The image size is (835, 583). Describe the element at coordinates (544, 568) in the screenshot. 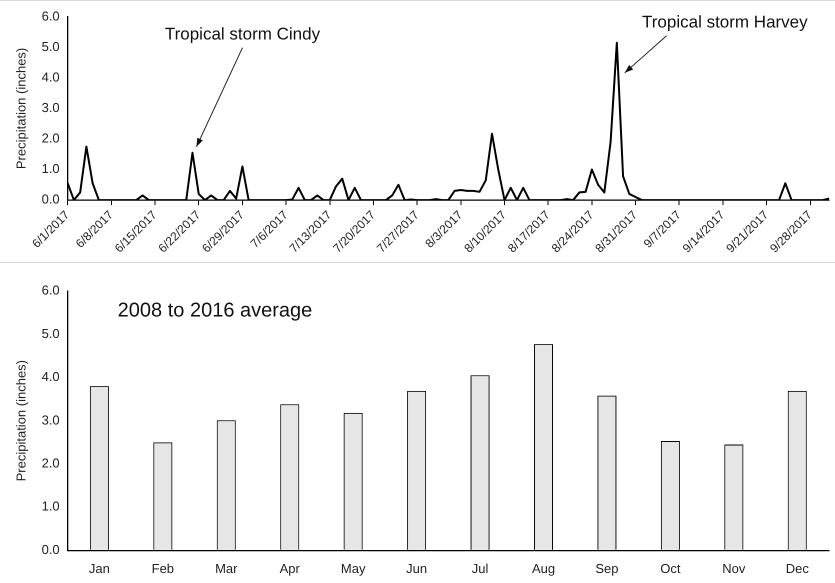

I see `x-tick-label: Aug` at that location.